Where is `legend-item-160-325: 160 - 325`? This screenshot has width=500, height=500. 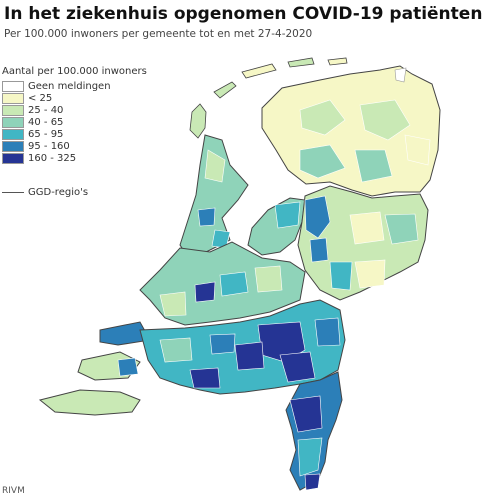 legend-item-160-325: 160 - 325 is located at coordinates (74, 158).